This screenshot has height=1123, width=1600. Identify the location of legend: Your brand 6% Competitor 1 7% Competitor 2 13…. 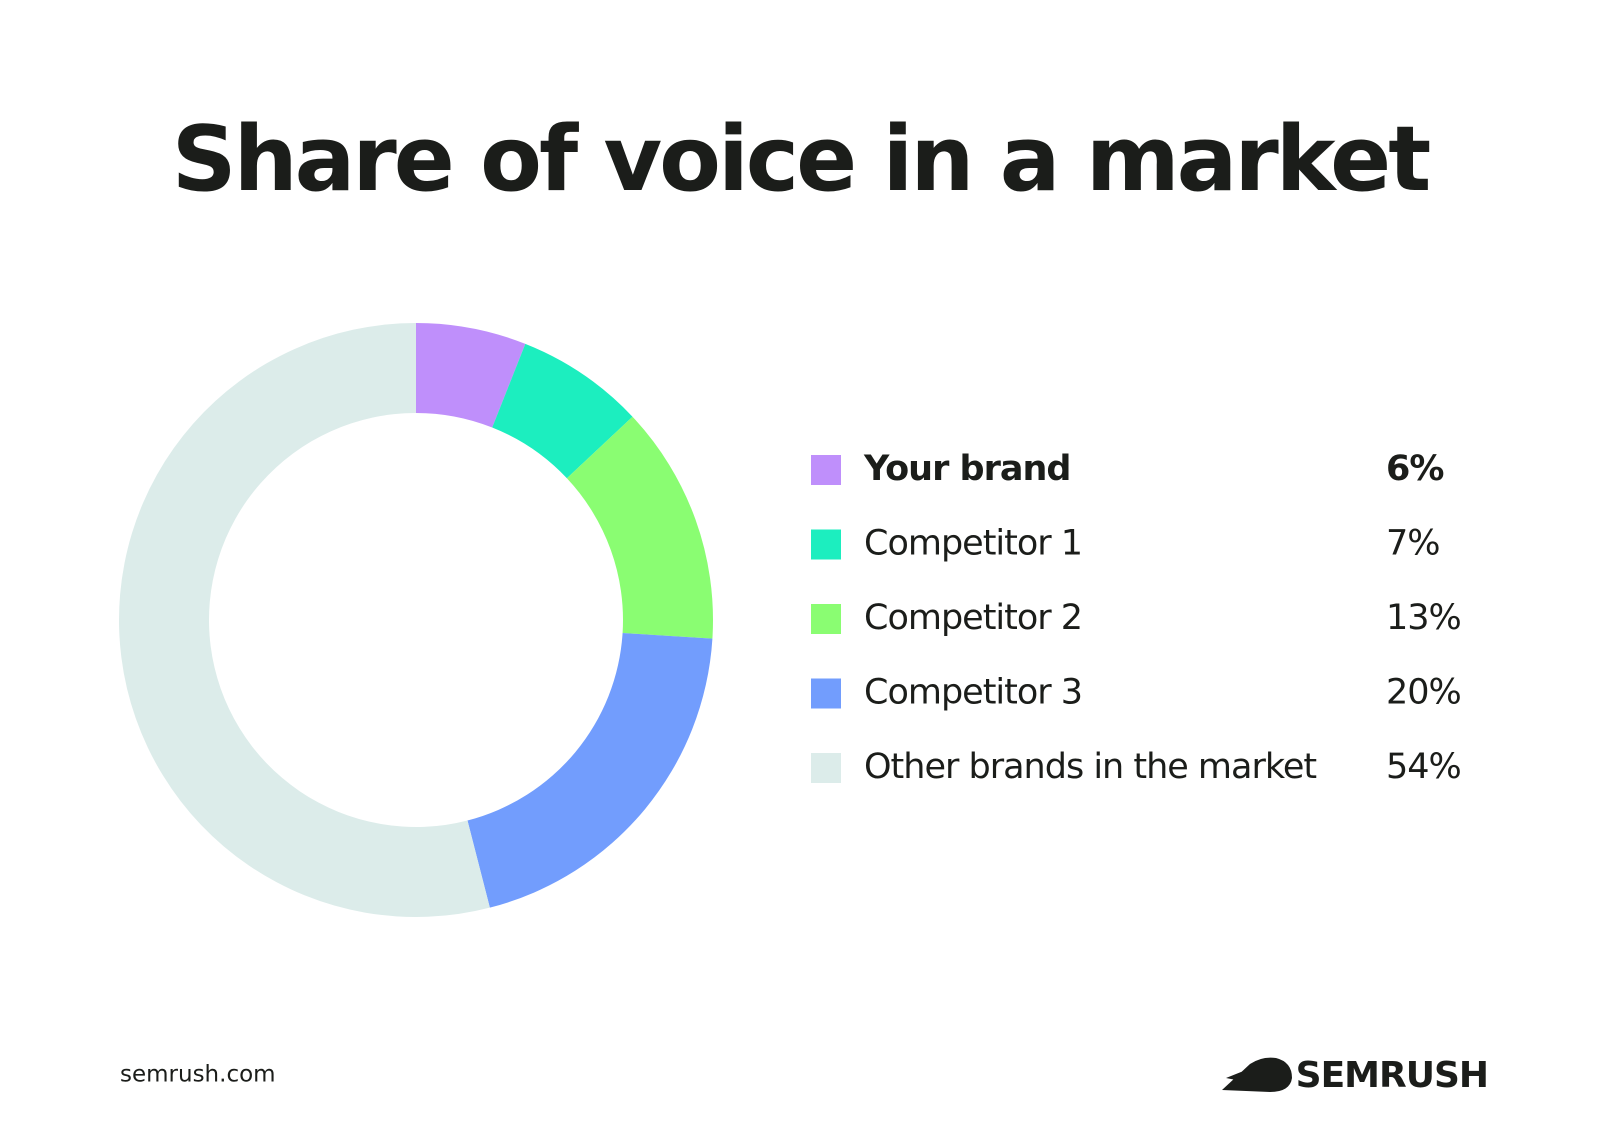
(1136, 618).